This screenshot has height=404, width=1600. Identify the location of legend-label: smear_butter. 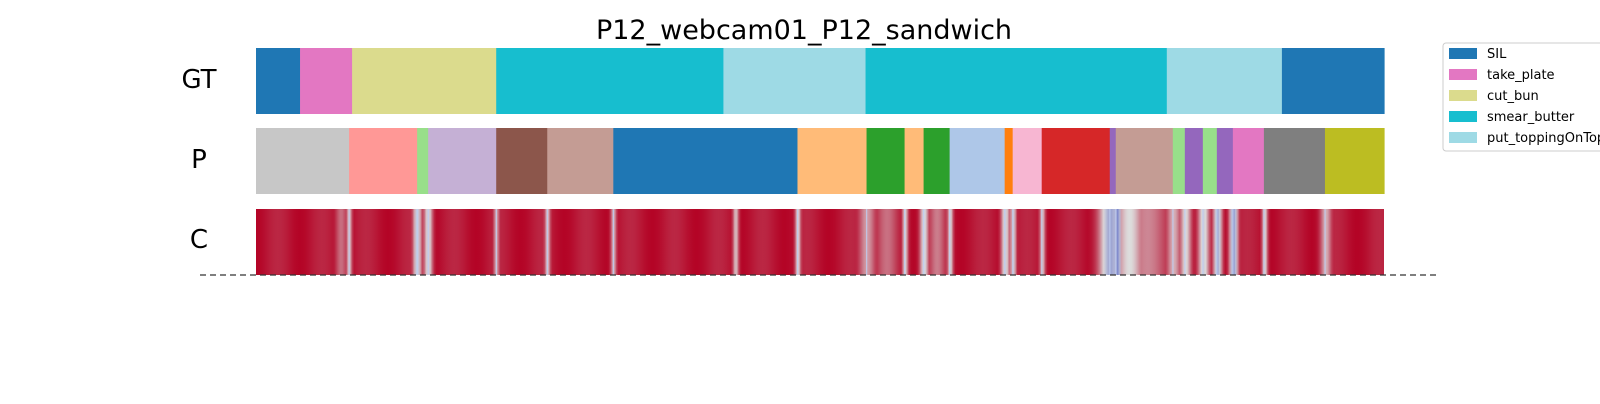
(1531, 117).